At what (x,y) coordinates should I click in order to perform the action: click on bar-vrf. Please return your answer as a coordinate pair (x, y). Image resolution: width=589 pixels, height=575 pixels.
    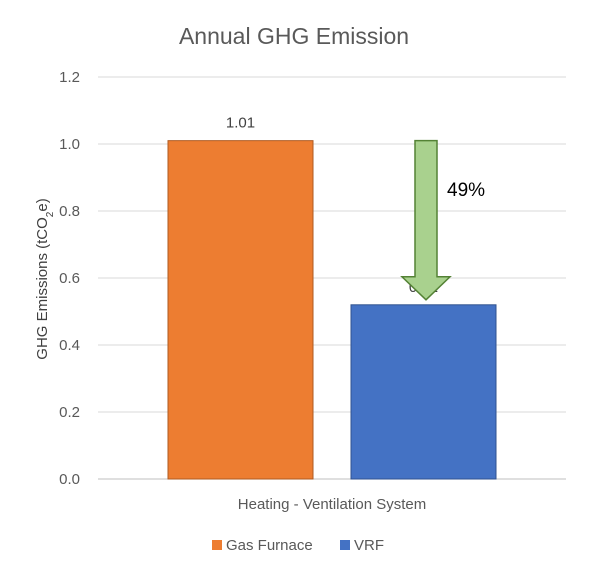
    Looking at the image, I should click on (423, 392).